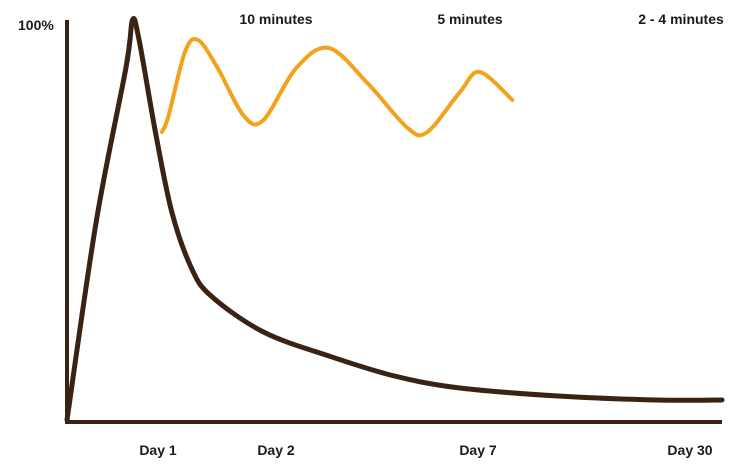  What do you see at coordinates (158, 450) in the screenshot?
I see `x-tick-label-day-1: Day 1` at bounding box center [158, 450].